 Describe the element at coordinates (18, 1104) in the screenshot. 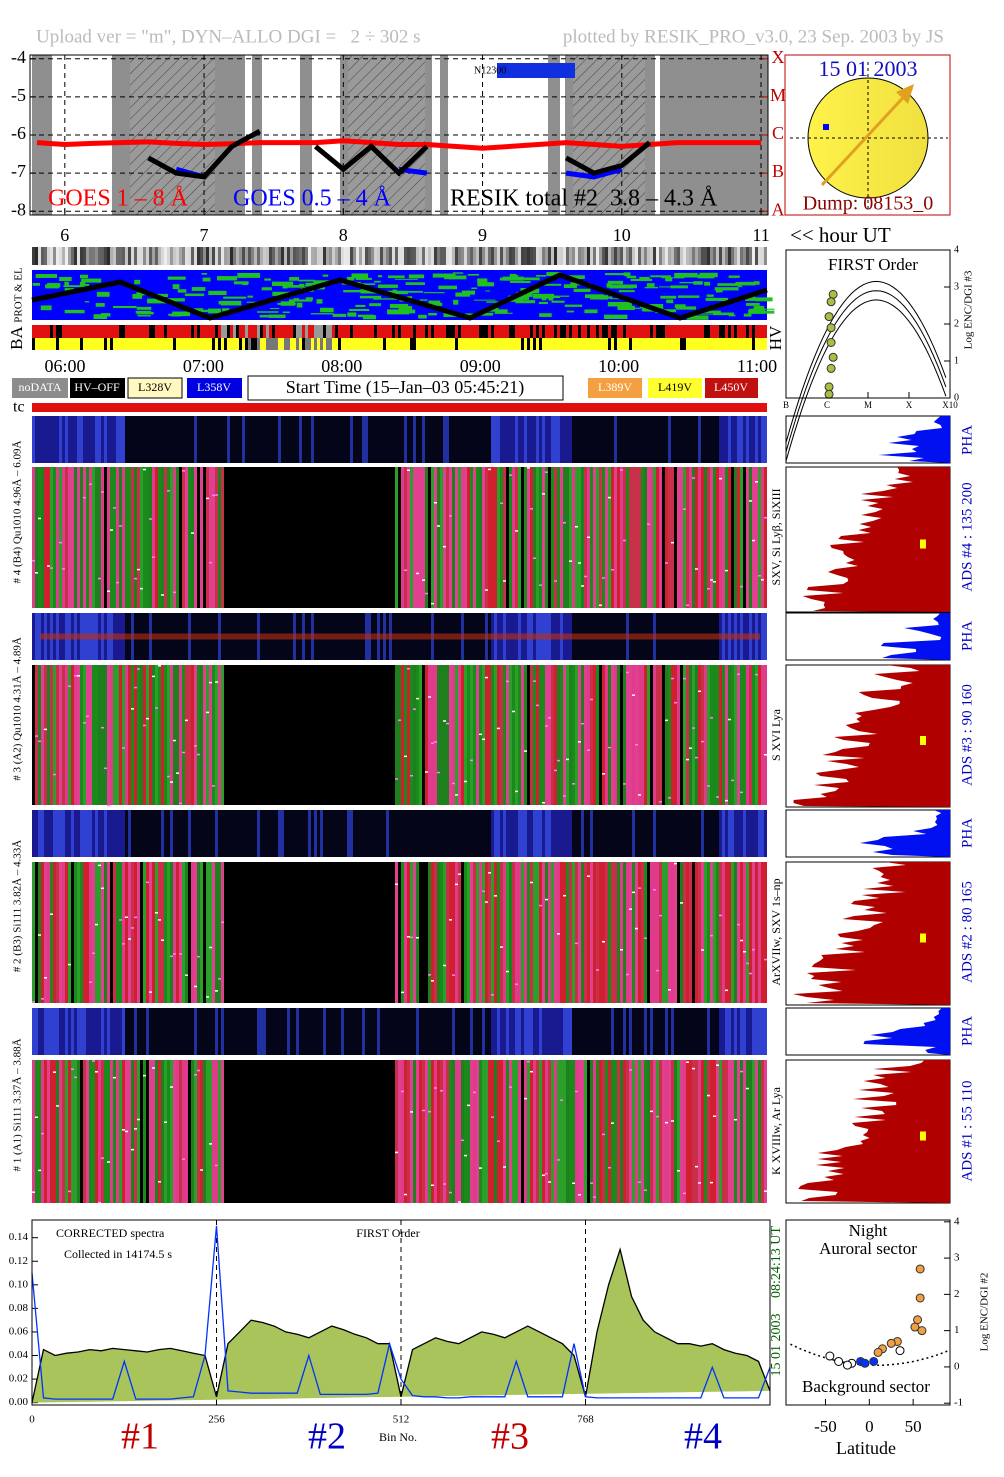

I see `detector-label: # 1 (A1) Si111 3.37Å – 3.88Å` at that location.